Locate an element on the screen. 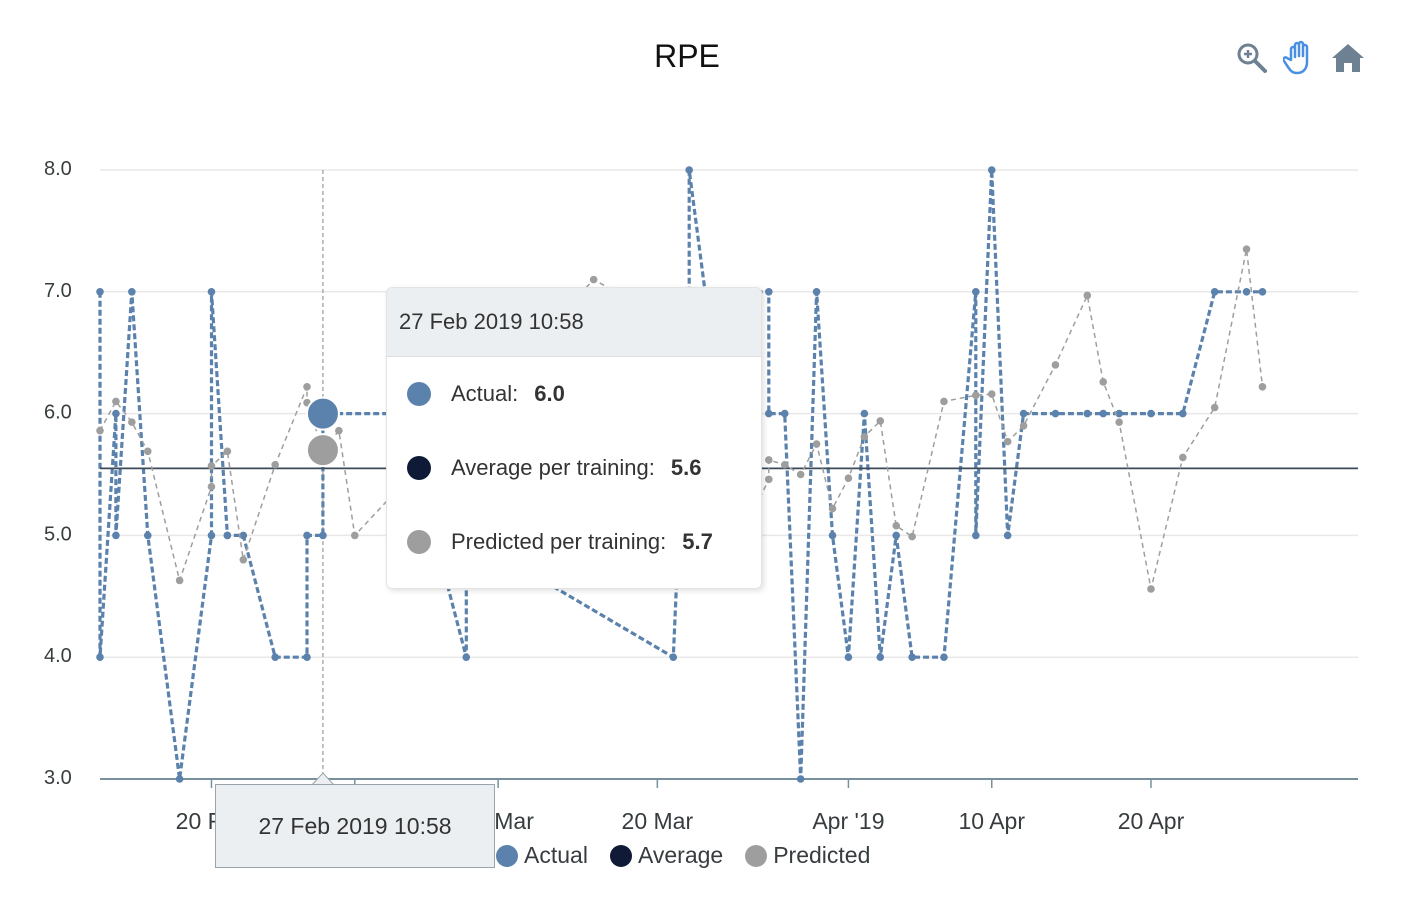 The width and height of the screenshot is (1426, 900). hover-markers is located at coordinates (322, 432).